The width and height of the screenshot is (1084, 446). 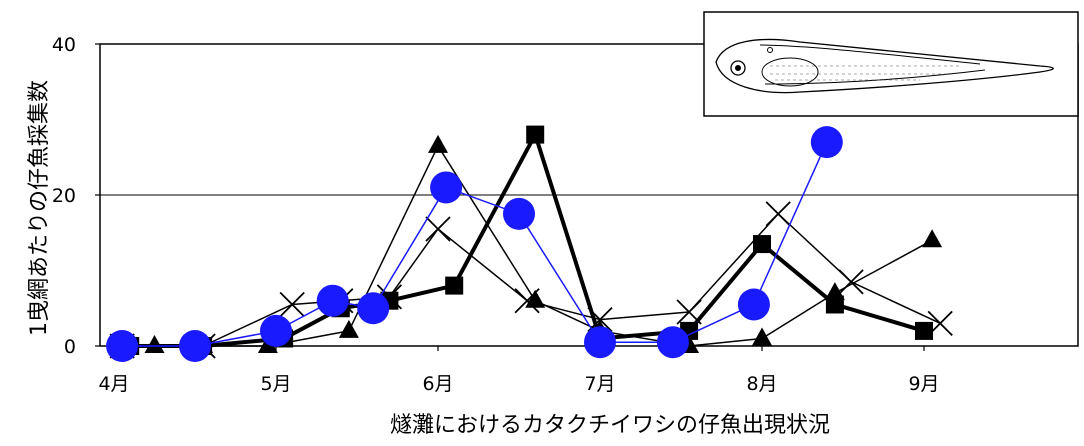 What do you see at coordinates (275, 384) in the screenshot?
I see `x-tick-label: 5月` at bounding box center [275, 384].